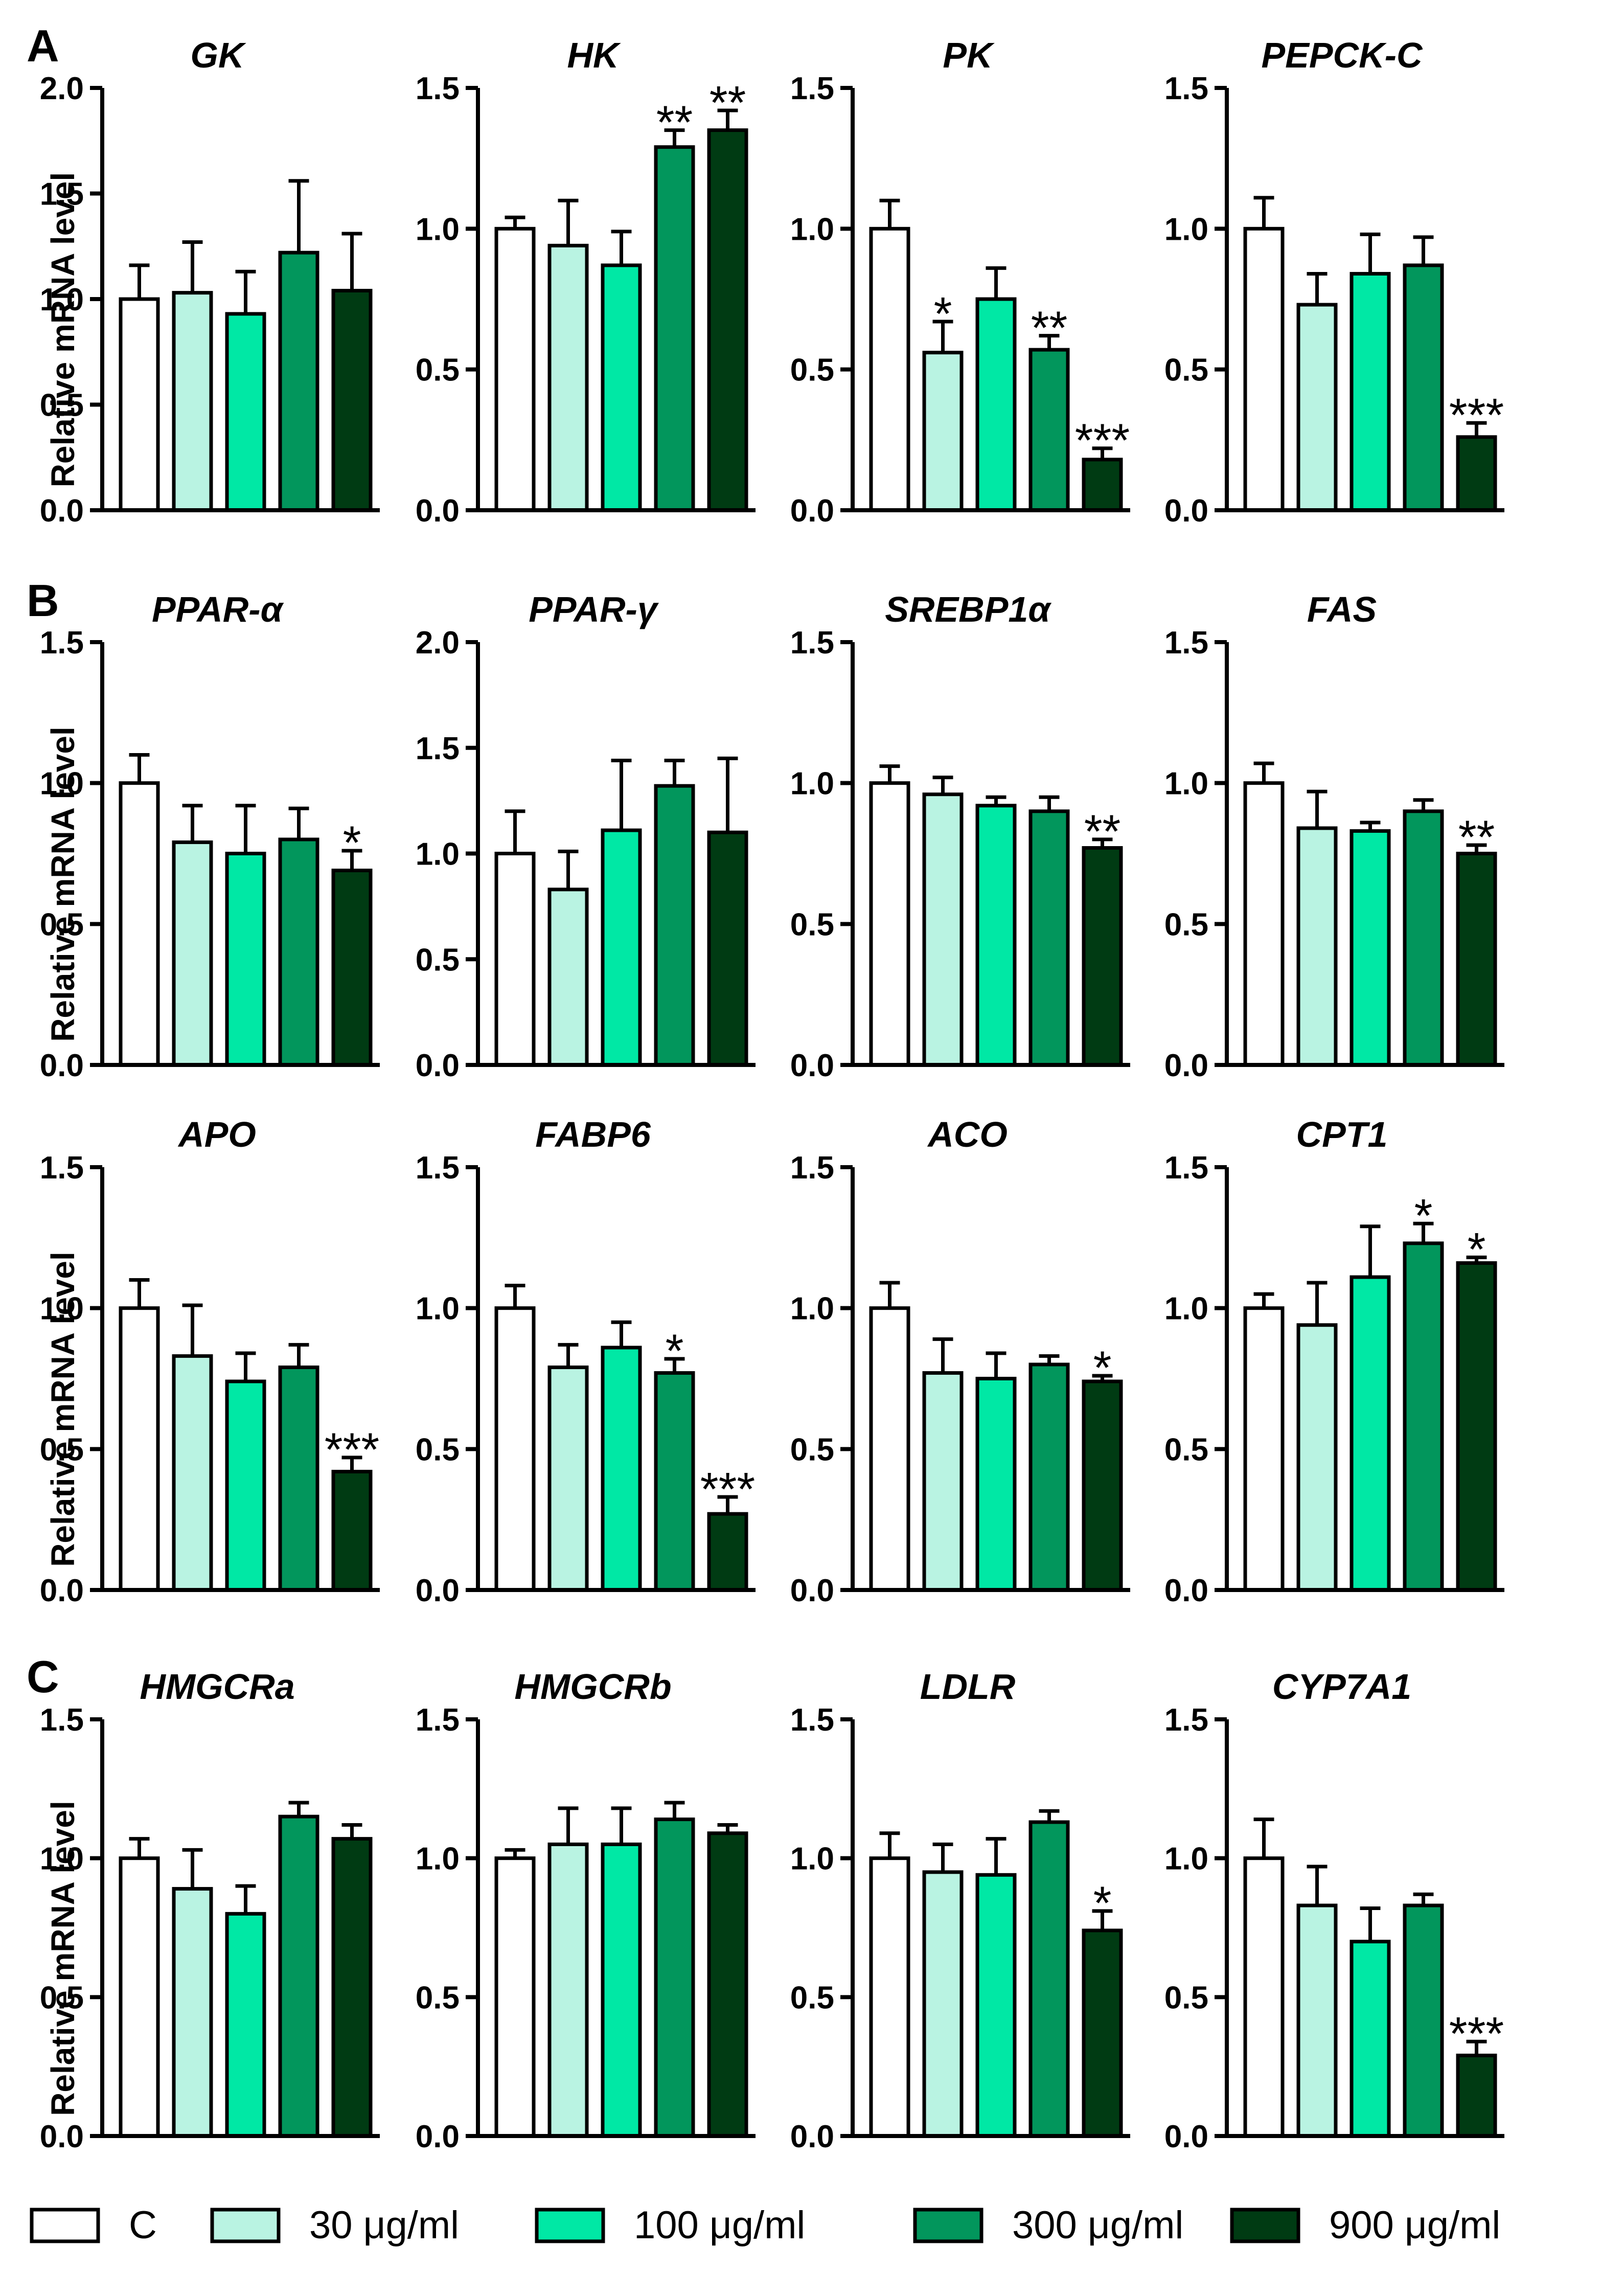  Describe the element at coordinates (960, 1910) in the screenshot. I see `chart-ldlr: LDLR 0.0 0.5 1.0 1.5 *` at that location.